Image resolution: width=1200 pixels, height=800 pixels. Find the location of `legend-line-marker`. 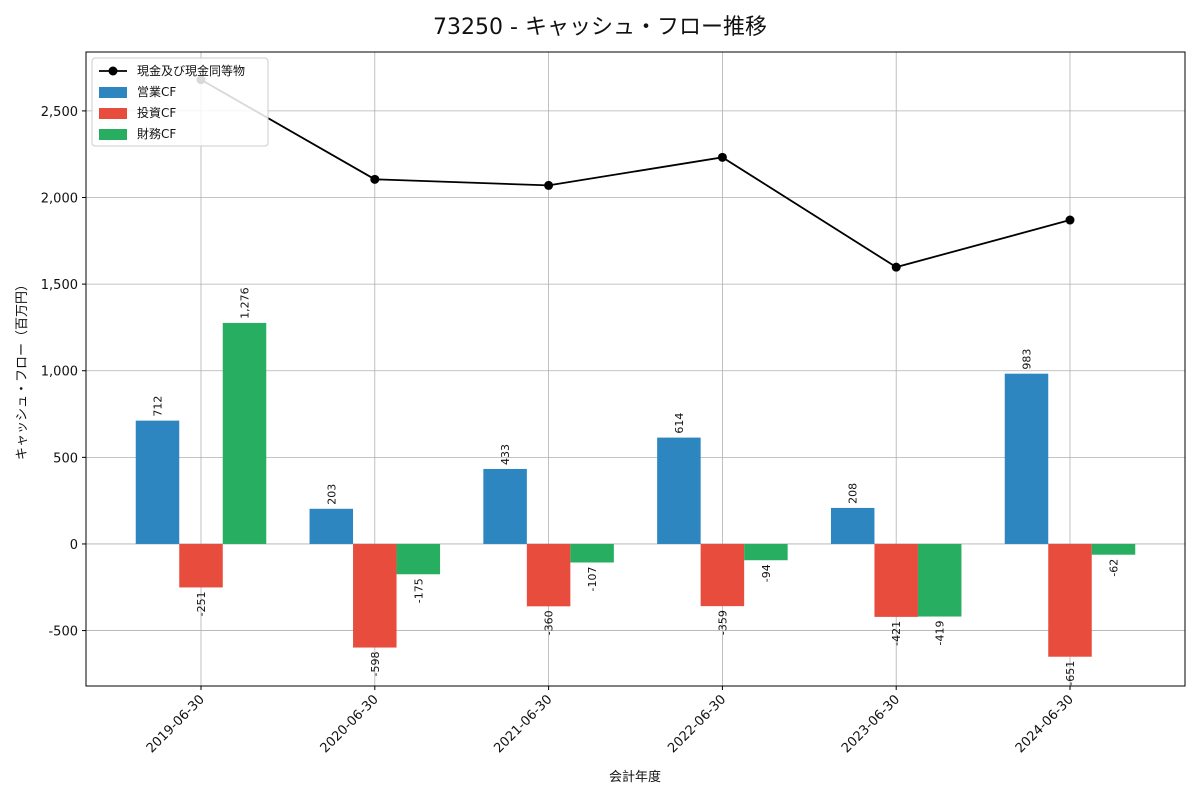

legend-line-marker is located at coordinates (113, 71).